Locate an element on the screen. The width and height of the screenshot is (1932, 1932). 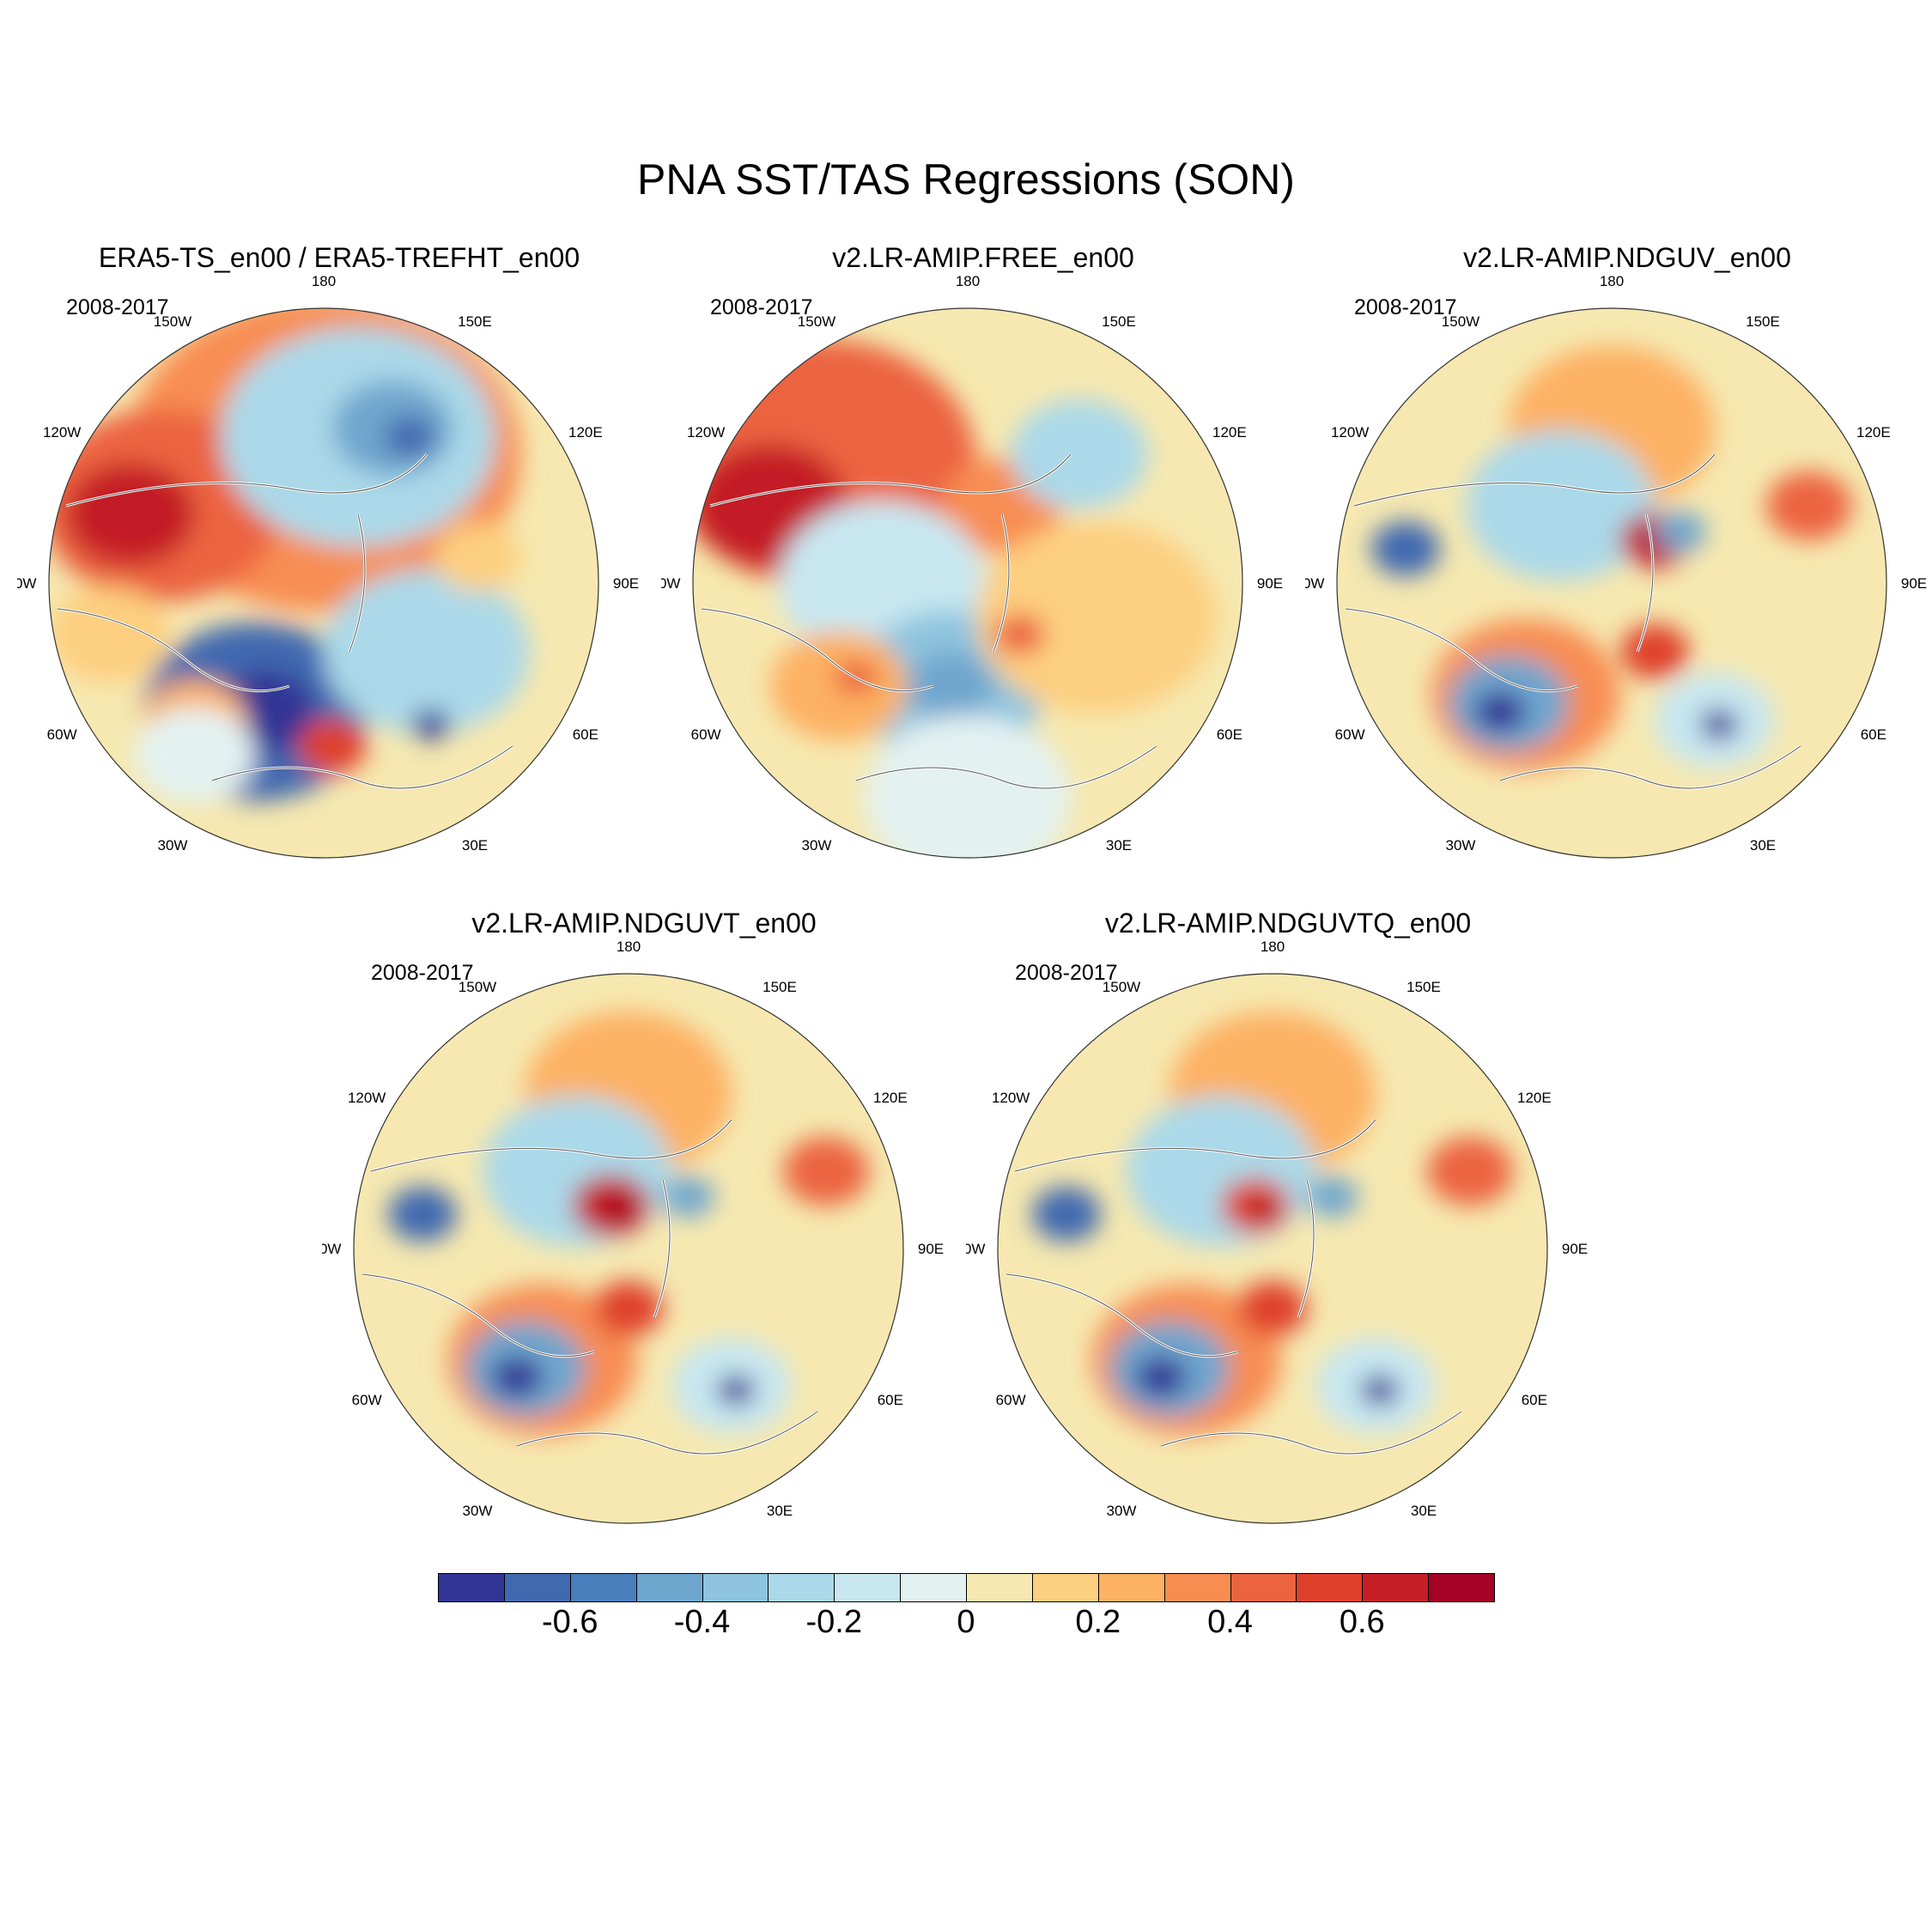
colorbar is located at coordinates (966, 1588).